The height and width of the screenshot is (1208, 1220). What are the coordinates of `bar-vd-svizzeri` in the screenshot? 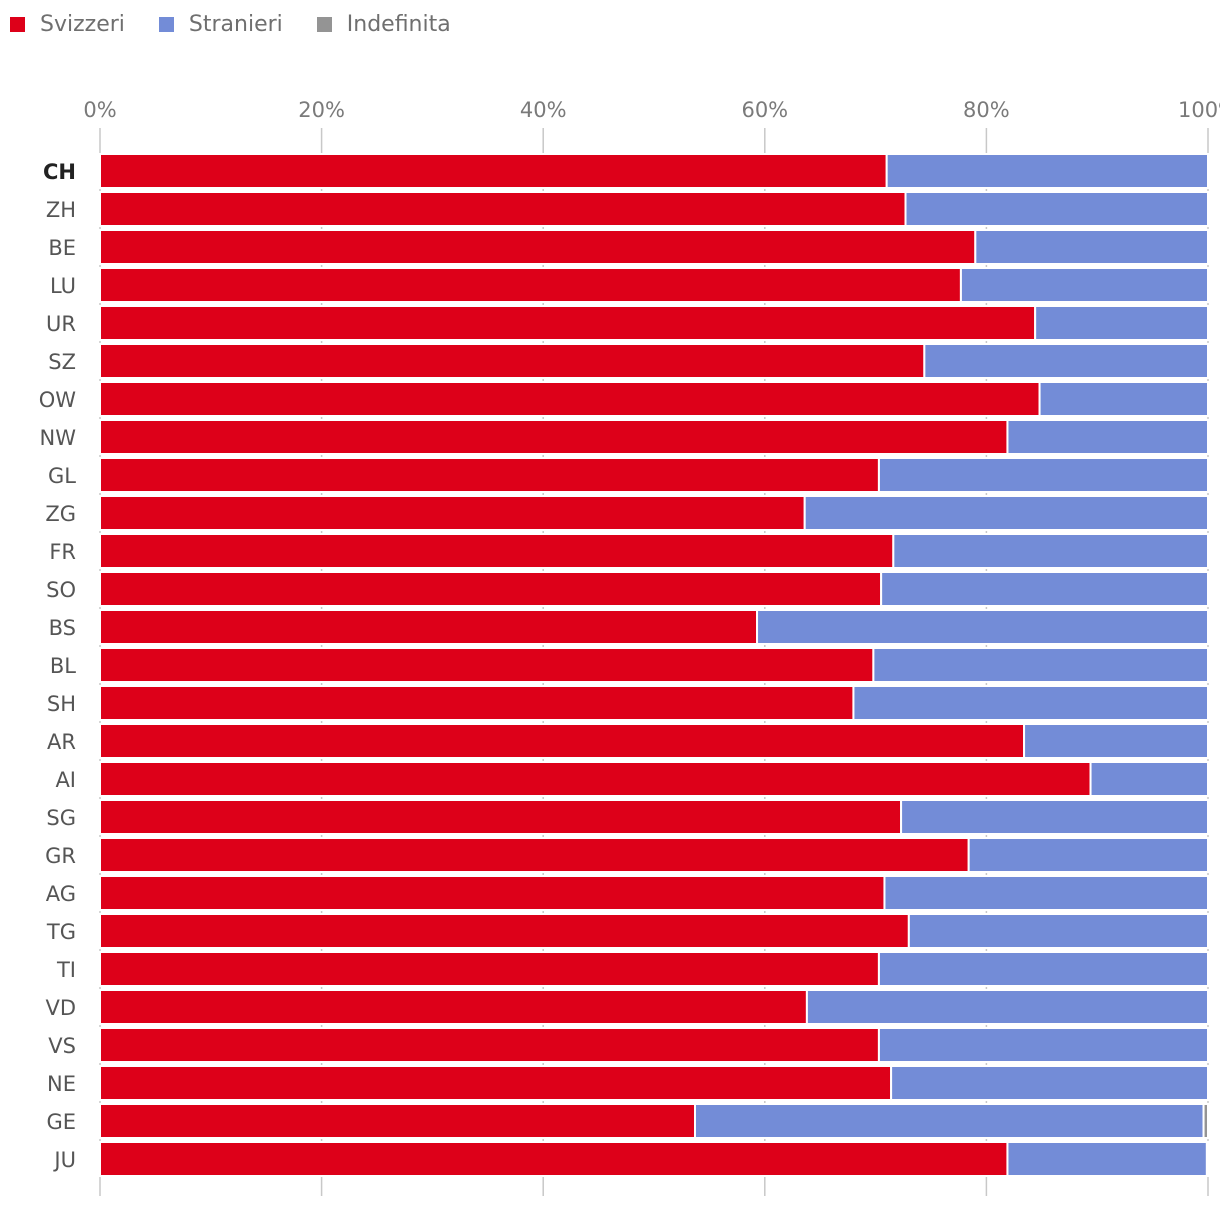 It's located at (453, 1007).